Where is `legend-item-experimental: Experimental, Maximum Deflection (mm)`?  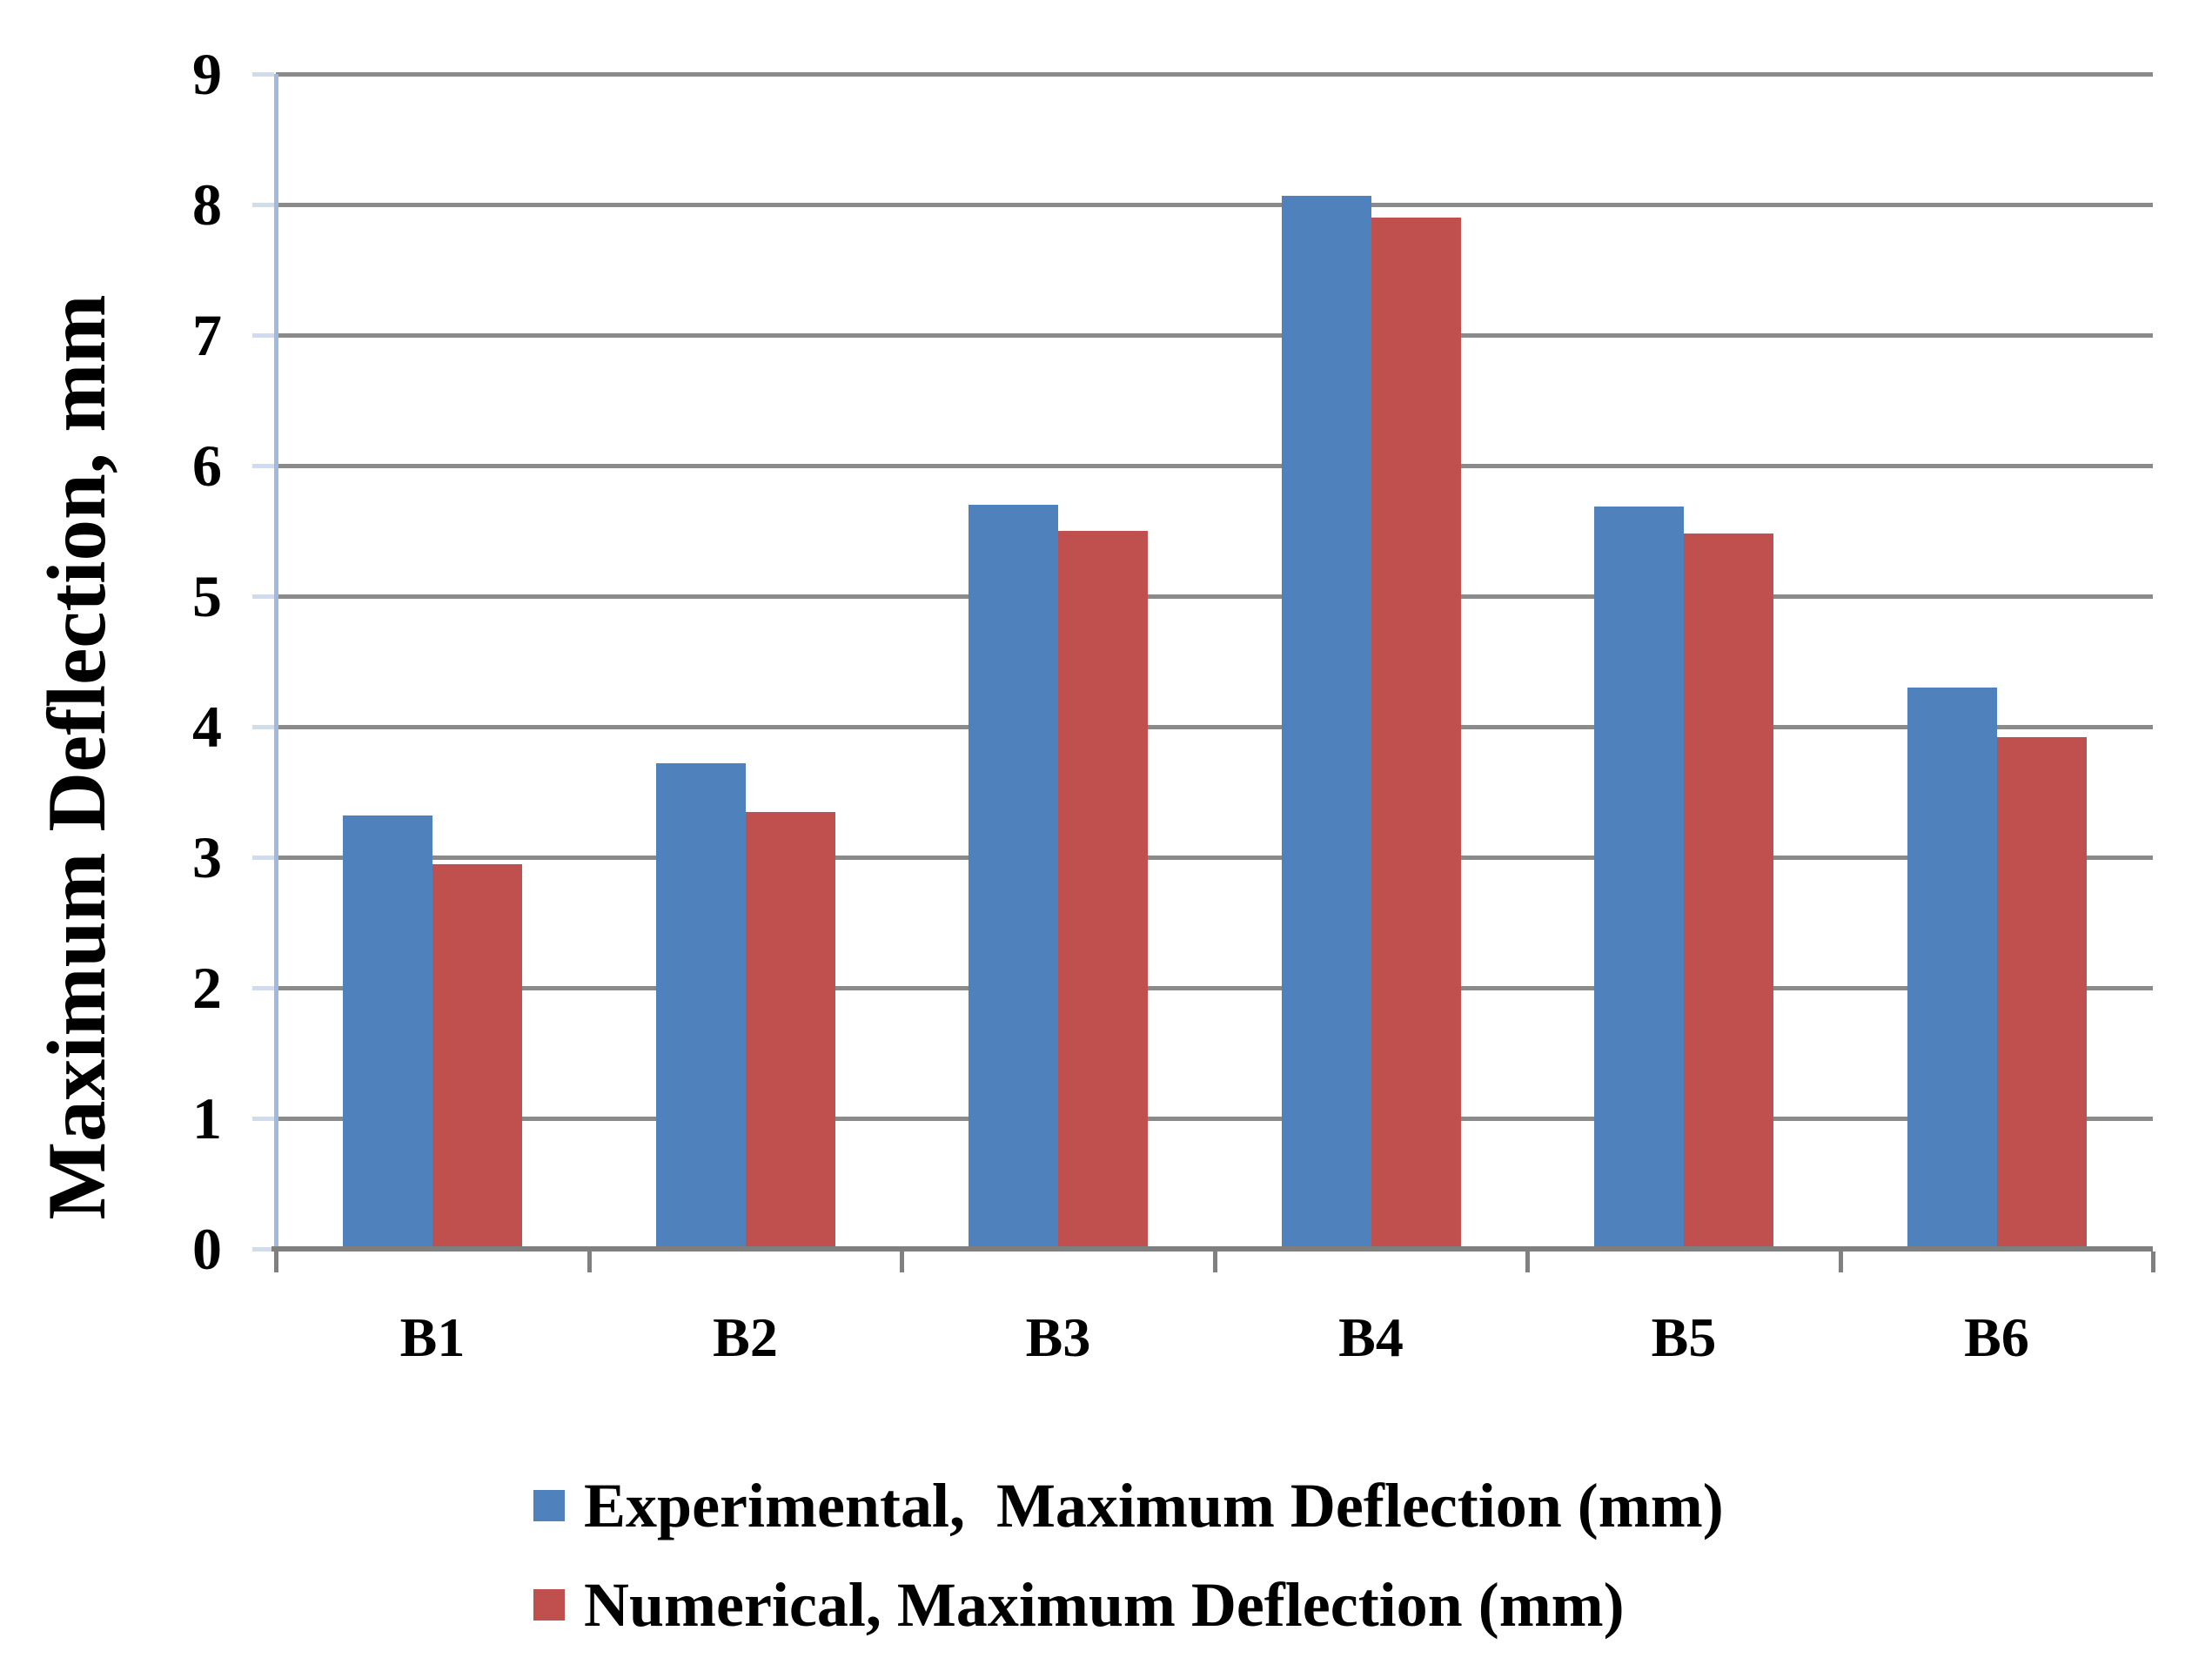 legend-item-experimental: Experimental, Maximum Deflection (mm) is located at coordinates (1128, 1505).